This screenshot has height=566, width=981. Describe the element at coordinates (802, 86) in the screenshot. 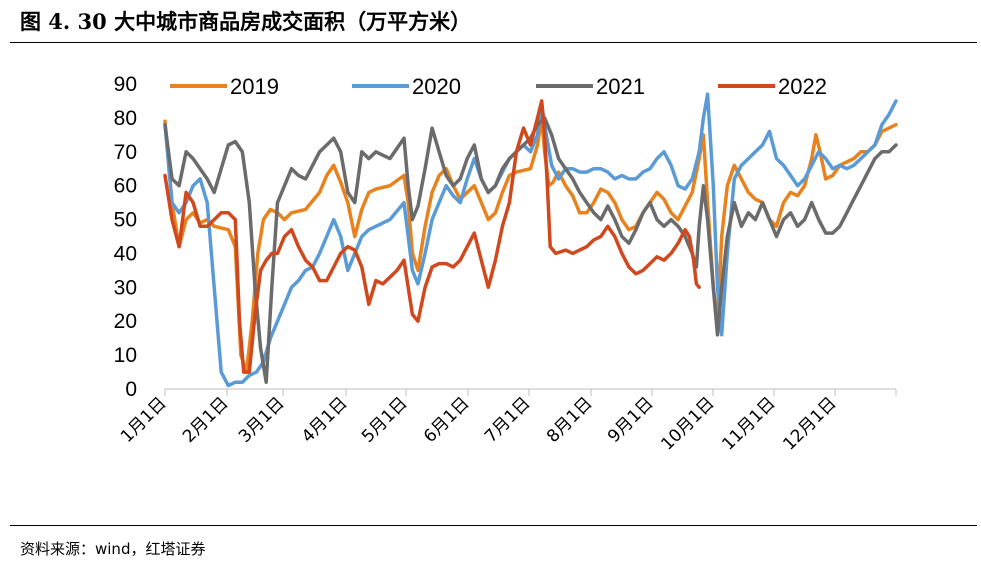

I see `legend-label-2022: 2022` at that location.